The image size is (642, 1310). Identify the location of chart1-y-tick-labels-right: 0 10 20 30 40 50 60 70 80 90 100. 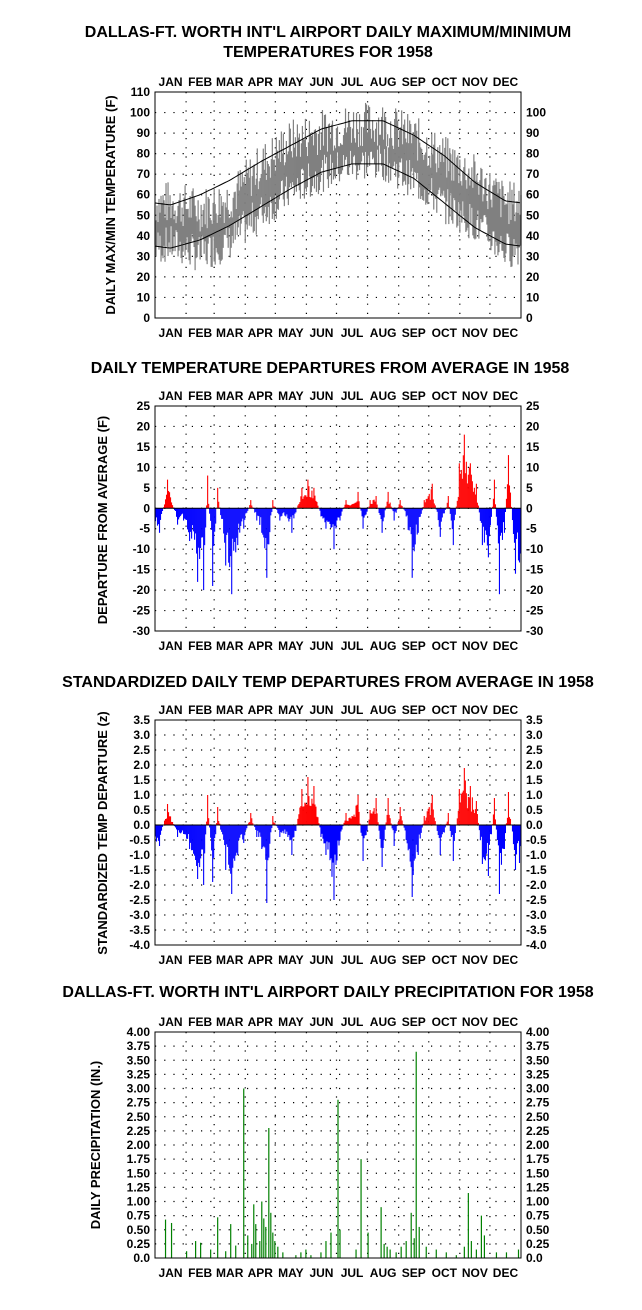
(536, 215).